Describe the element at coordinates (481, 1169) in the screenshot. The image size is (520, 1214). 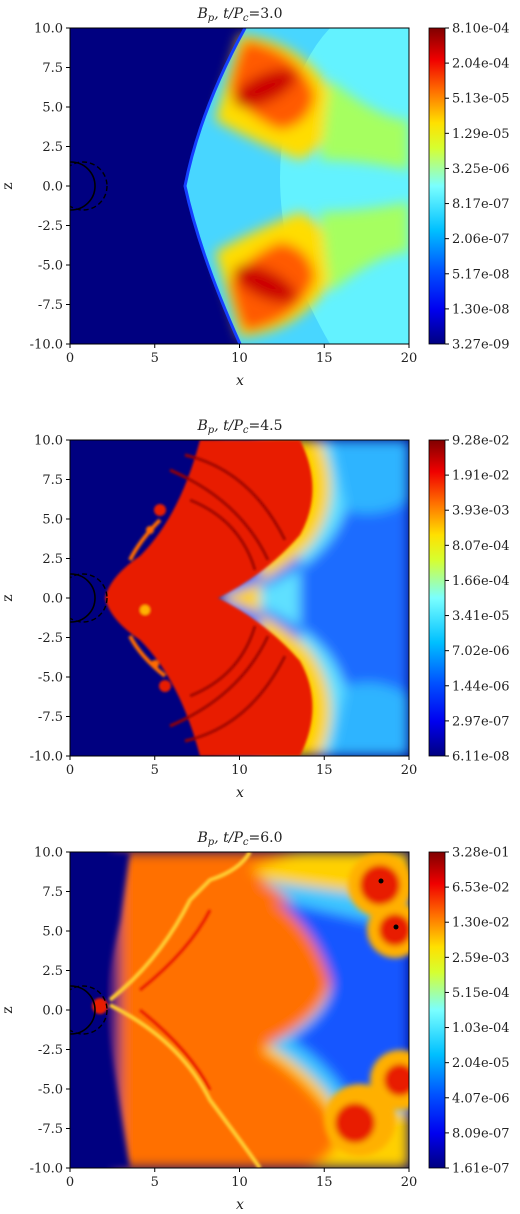
I see `colorbar-tick-label: 1.61e-07` at that location.